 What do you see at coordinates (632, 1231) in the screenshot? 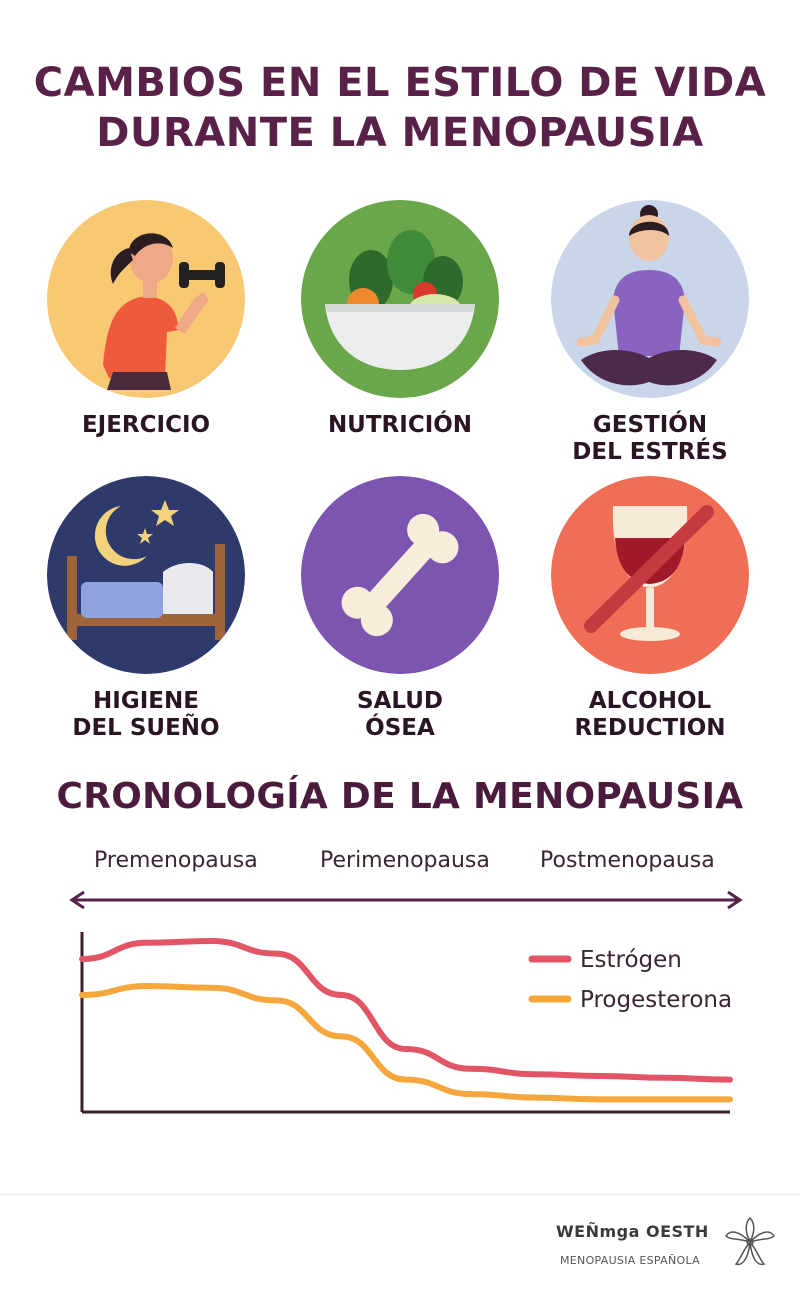
I see `brand-name: WEÑmga OESTH` at bounding box center [632, 1231].